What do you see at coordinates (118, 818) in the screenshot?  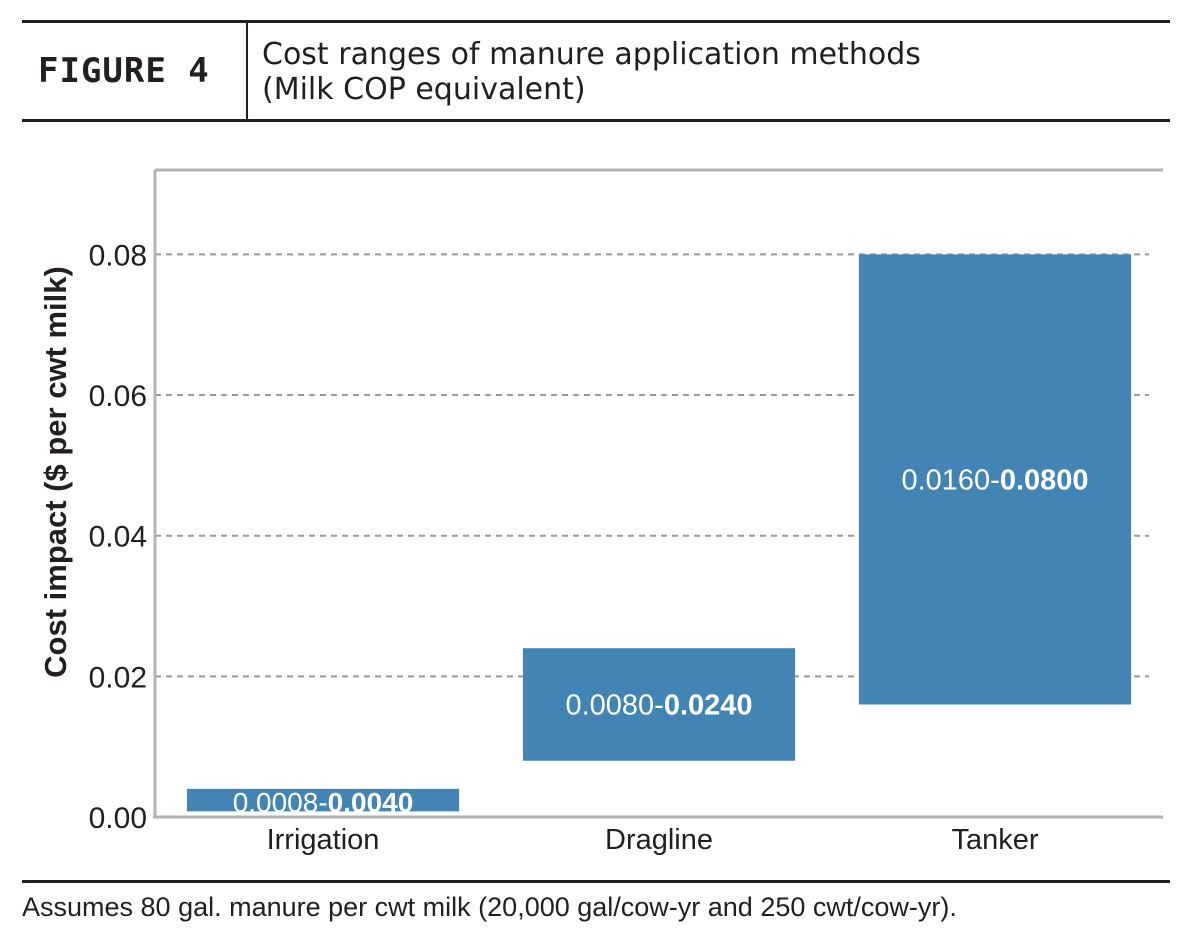 I see `y-tick-label: 0.00` at bounding box center [118, 818].